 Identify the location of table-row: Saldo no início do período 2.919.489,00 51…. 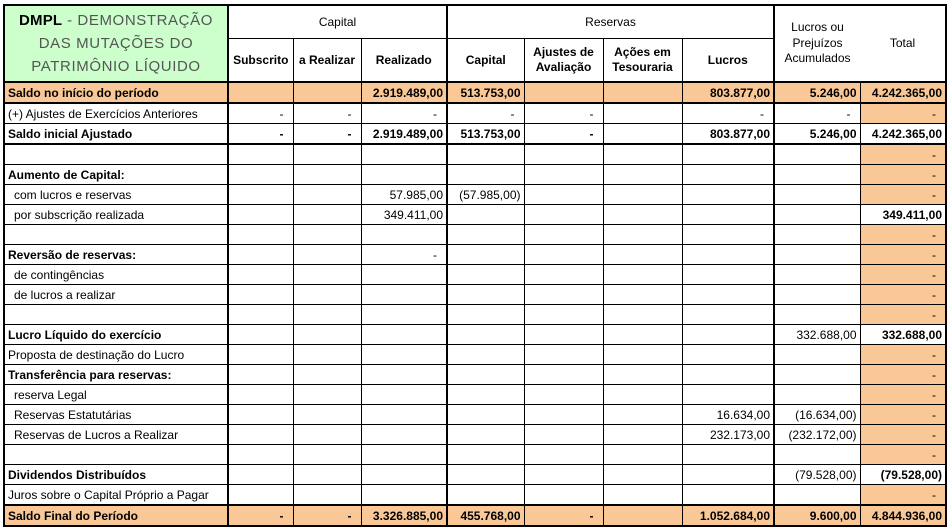
(475, 92).